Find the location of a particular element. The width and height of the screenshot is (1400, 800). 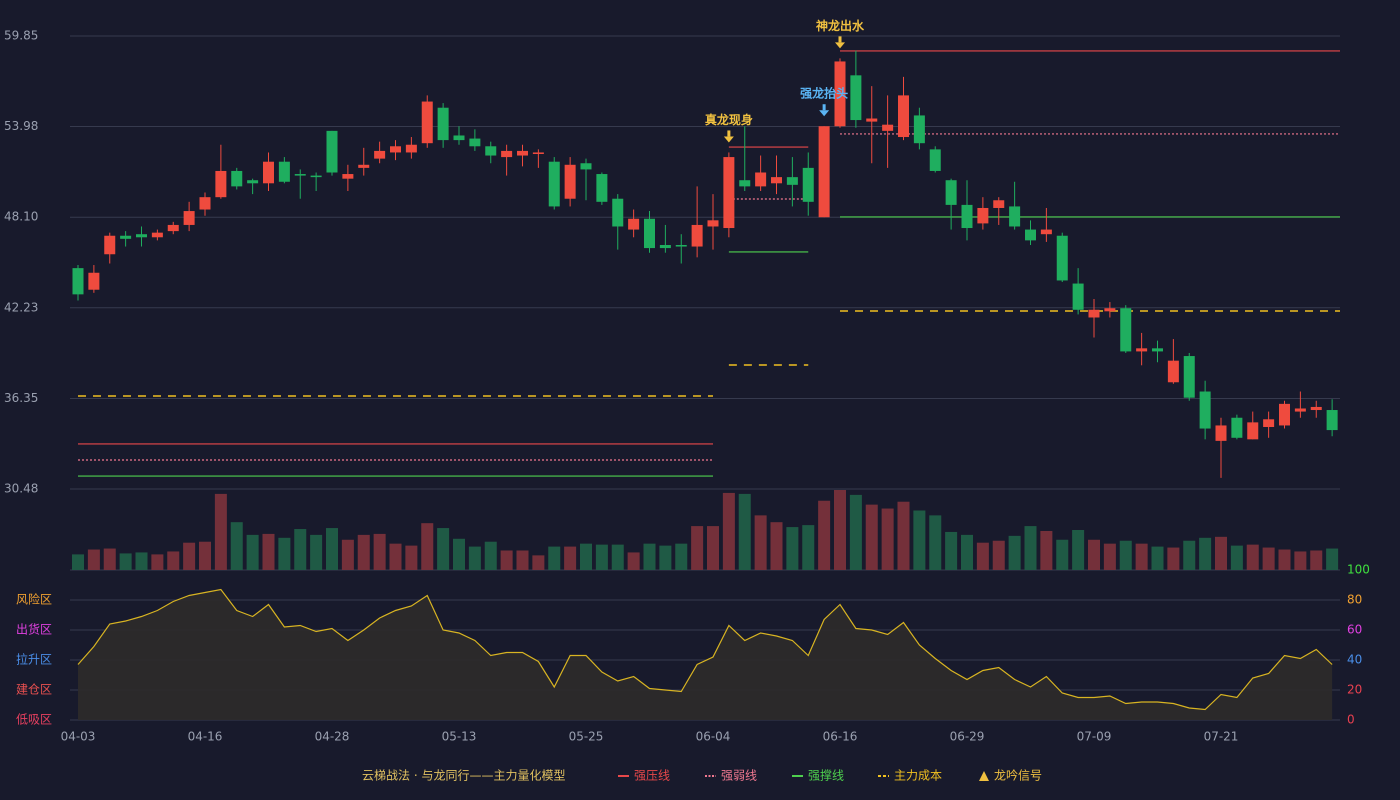

osc-area is located at coordinates (705, 654).